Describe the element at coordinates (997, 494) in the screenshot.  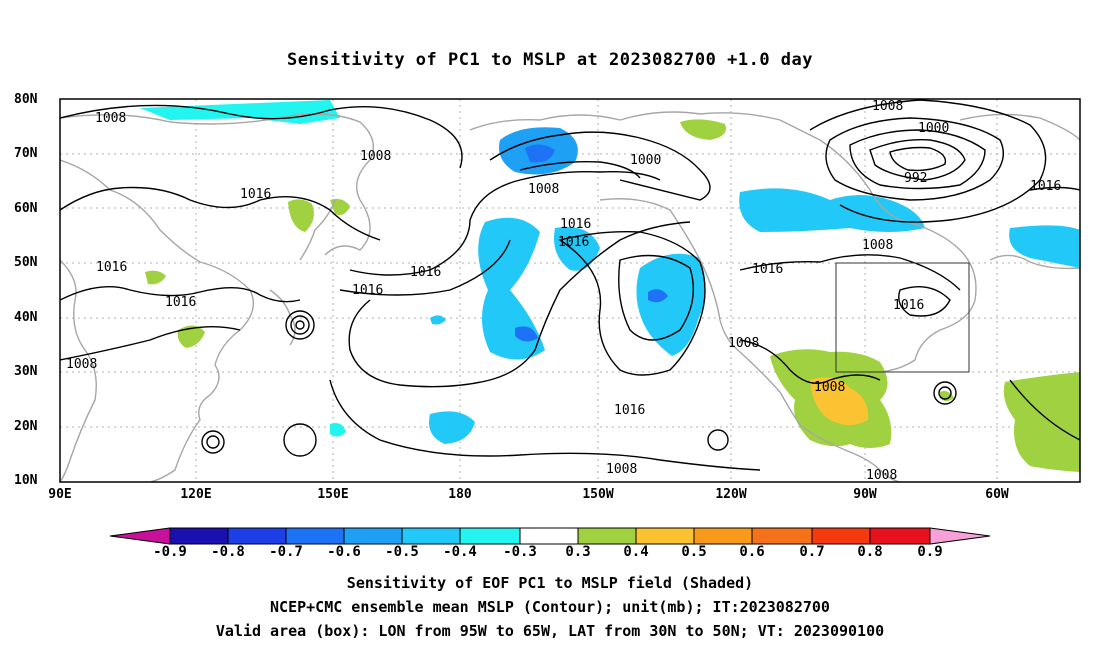
I see `lon-label-60w: 60W` at that location.